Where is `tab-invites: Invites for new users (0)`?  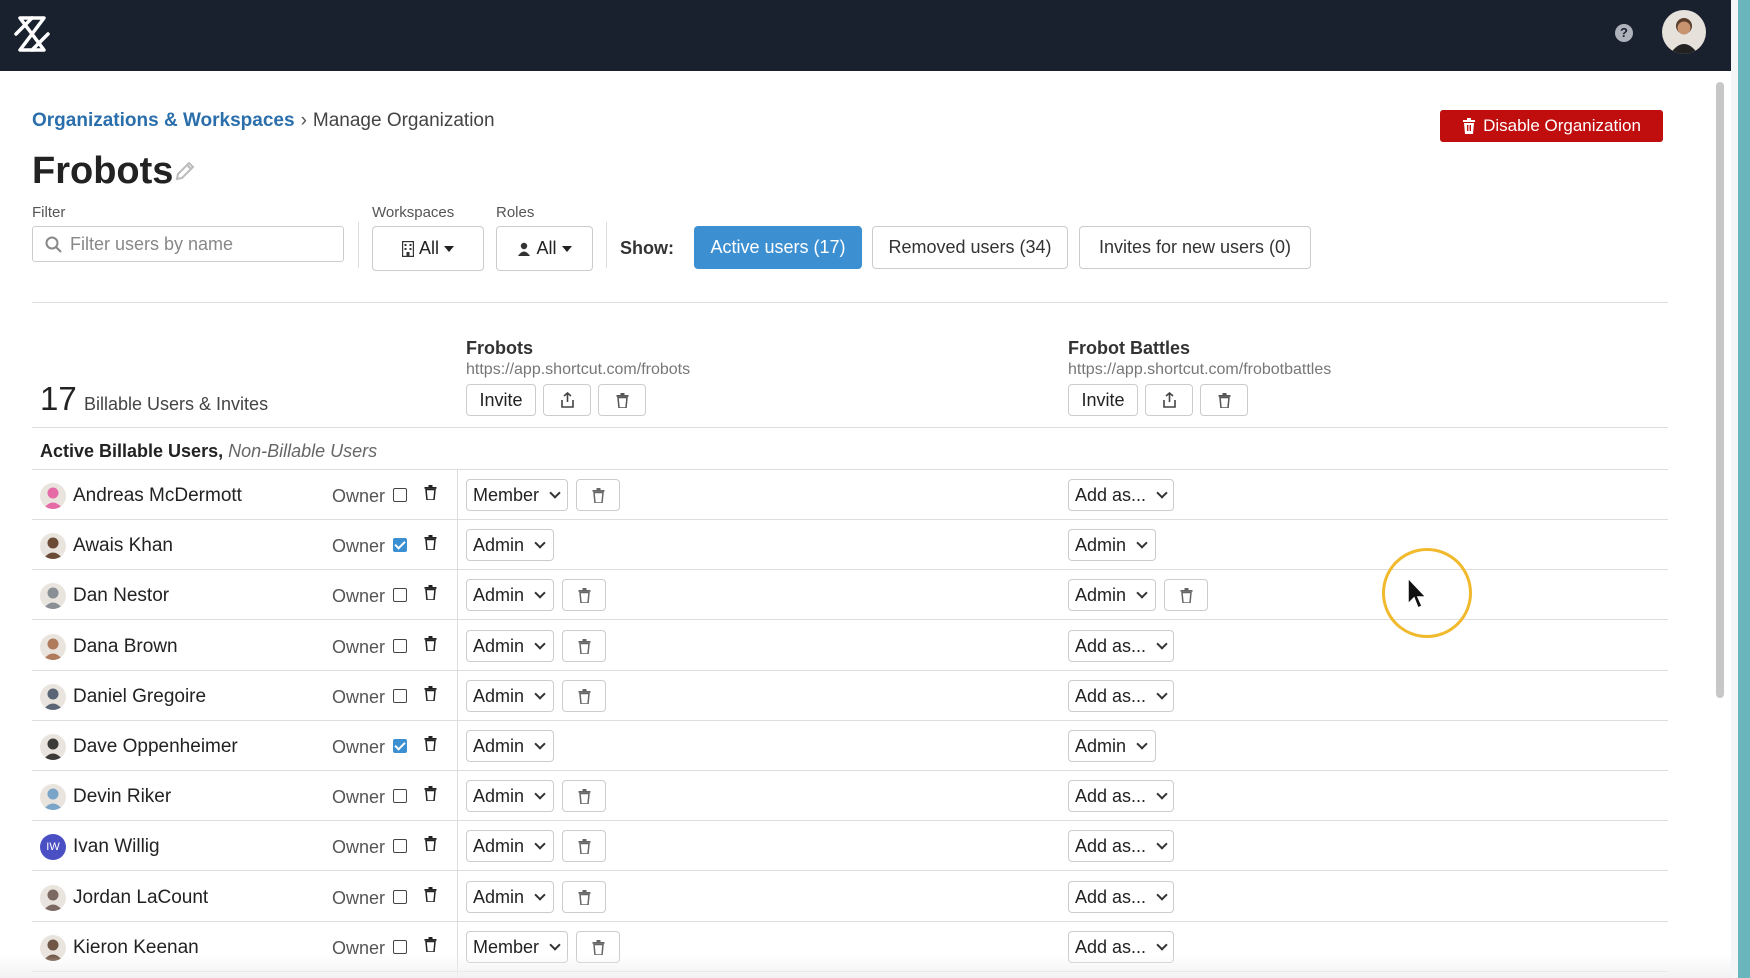
tab-invites: Invites for new users (0) is located at coordinates (1195, 247).